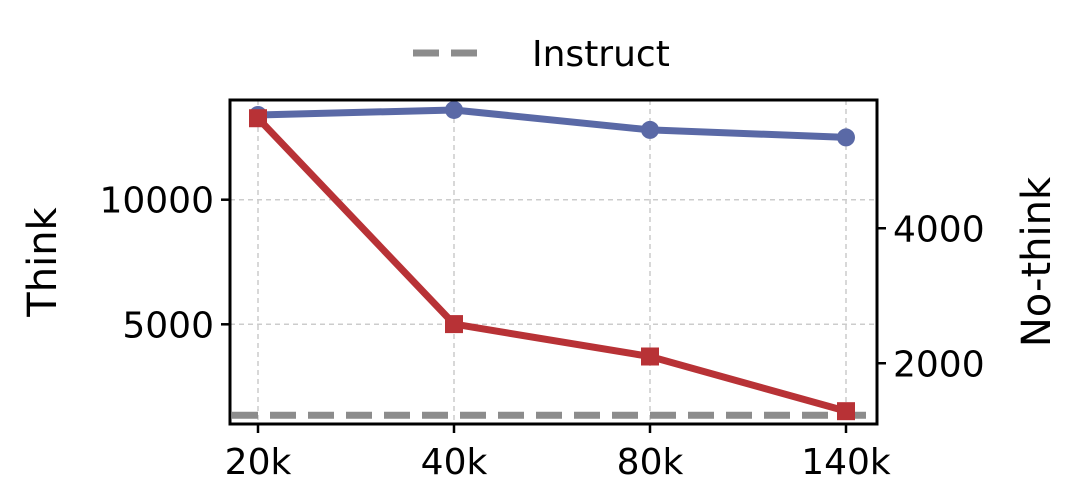 The width and height of the screenshot is (1079, 503). I want to click on right-y-tick-label-4000: 4000, so click(939, 229).